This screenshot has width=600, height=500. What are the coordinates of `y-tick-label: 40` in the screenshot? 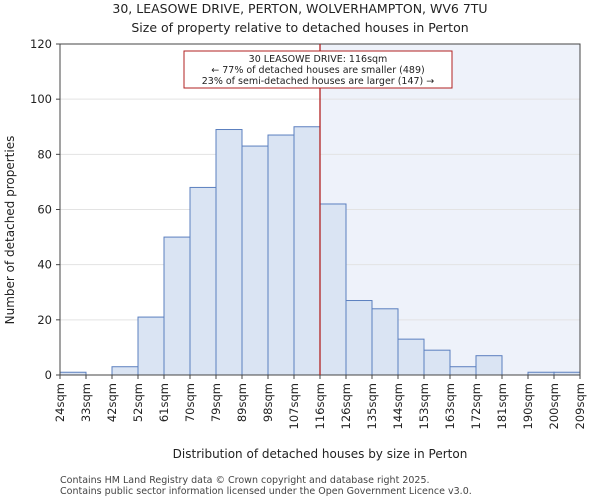 It's located at (44, 265).